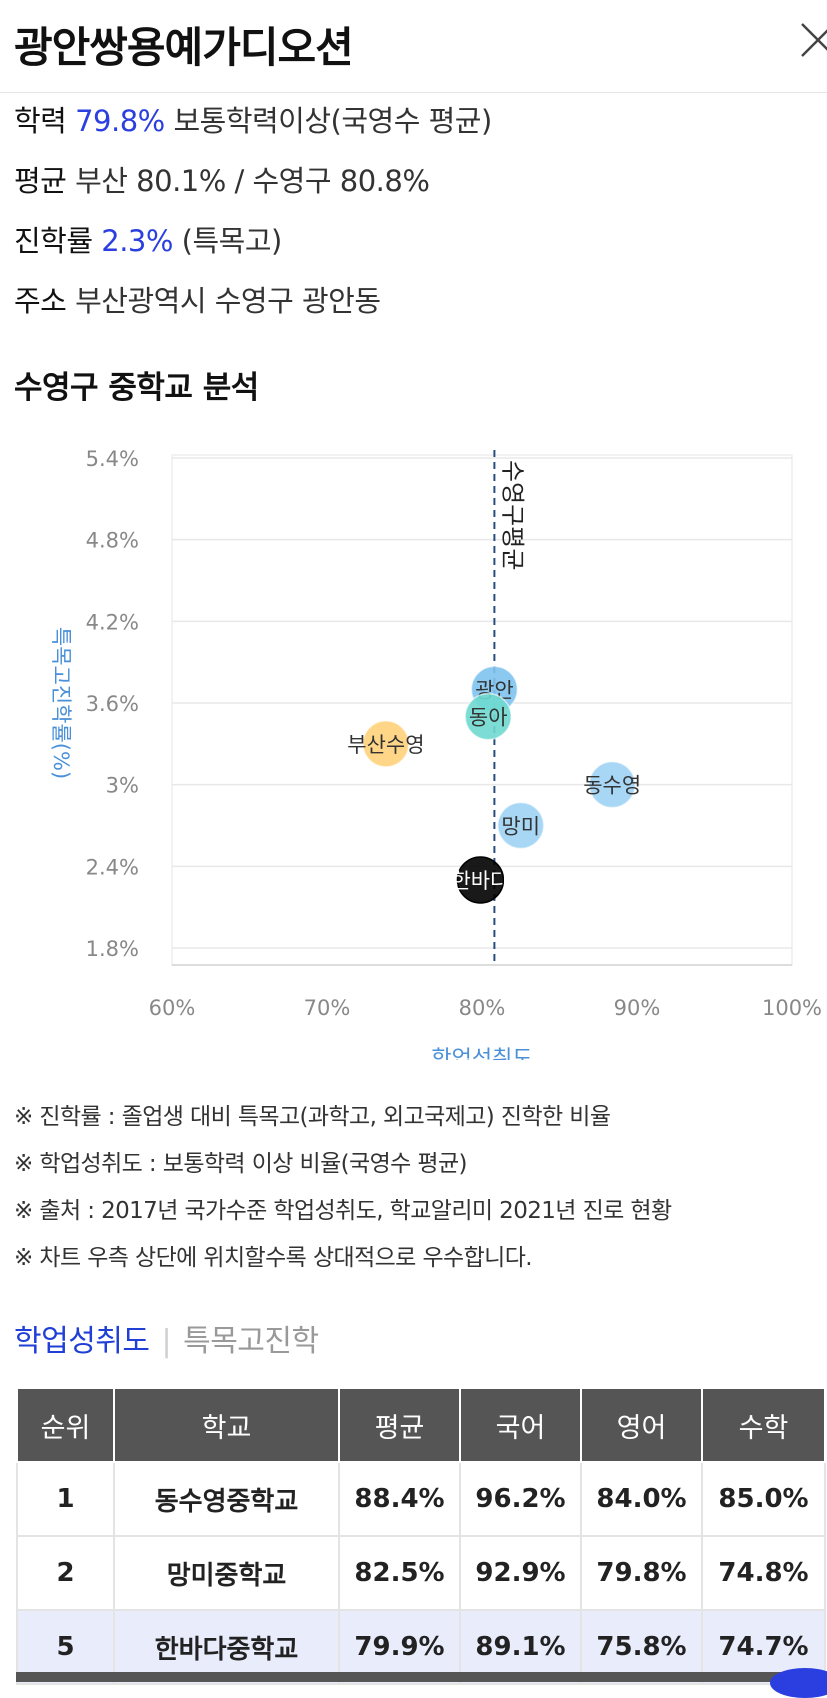  Describe the element at coordinates (40, 301) in the screenshot. I see `info-address-label: 주소` at that location.